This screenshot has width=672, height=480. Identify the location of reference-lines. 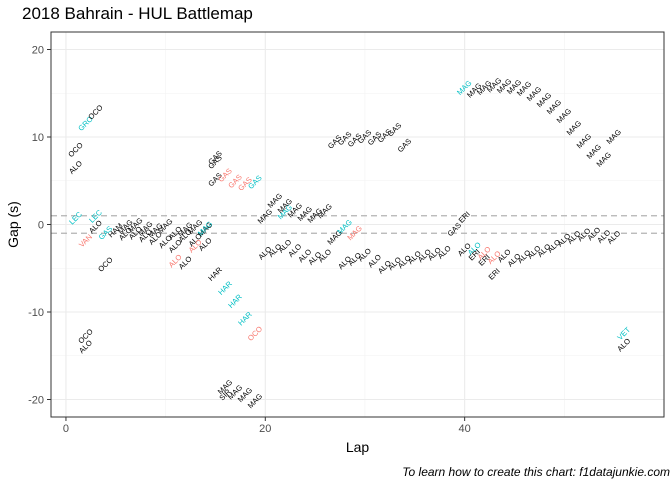
(357, 224).